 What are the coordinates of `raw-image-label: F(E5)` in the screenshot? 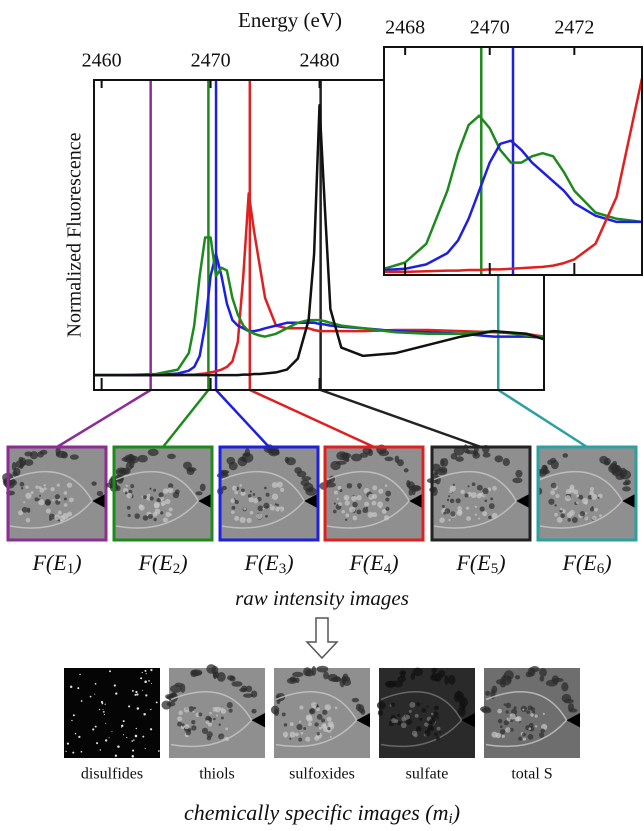 It's located at (480, 563).